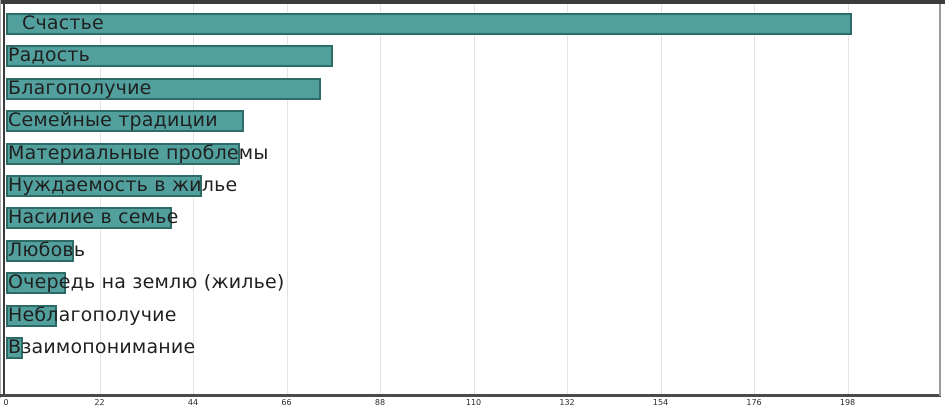  Describe the element at coordinates (80, 87) in the screenshot. I see `bar-label: Благополучие` at that location.